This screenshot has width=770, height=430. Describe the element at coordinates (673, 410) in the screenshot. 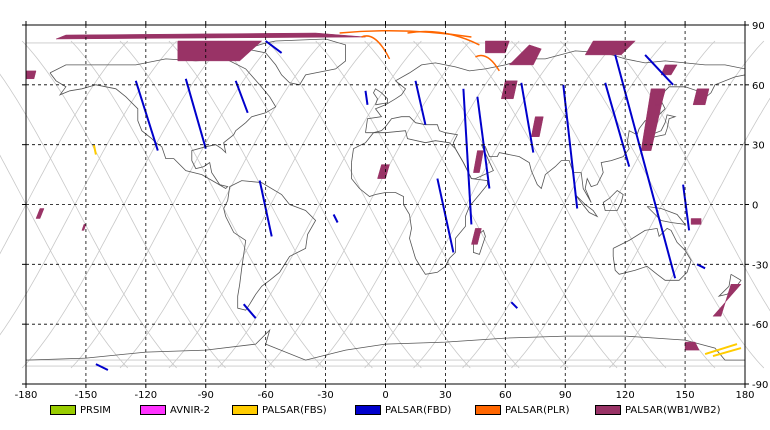

I see `legend-label-palsar-wb: PALSAR(WB1/WB2)` at that location.